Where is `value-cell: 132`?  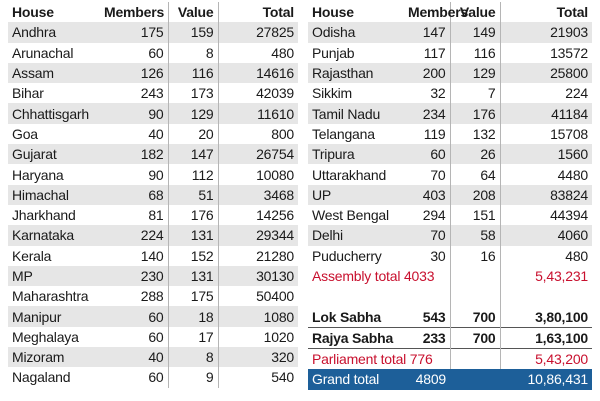 value-cell: 132 is located at coordinates (474, 134).